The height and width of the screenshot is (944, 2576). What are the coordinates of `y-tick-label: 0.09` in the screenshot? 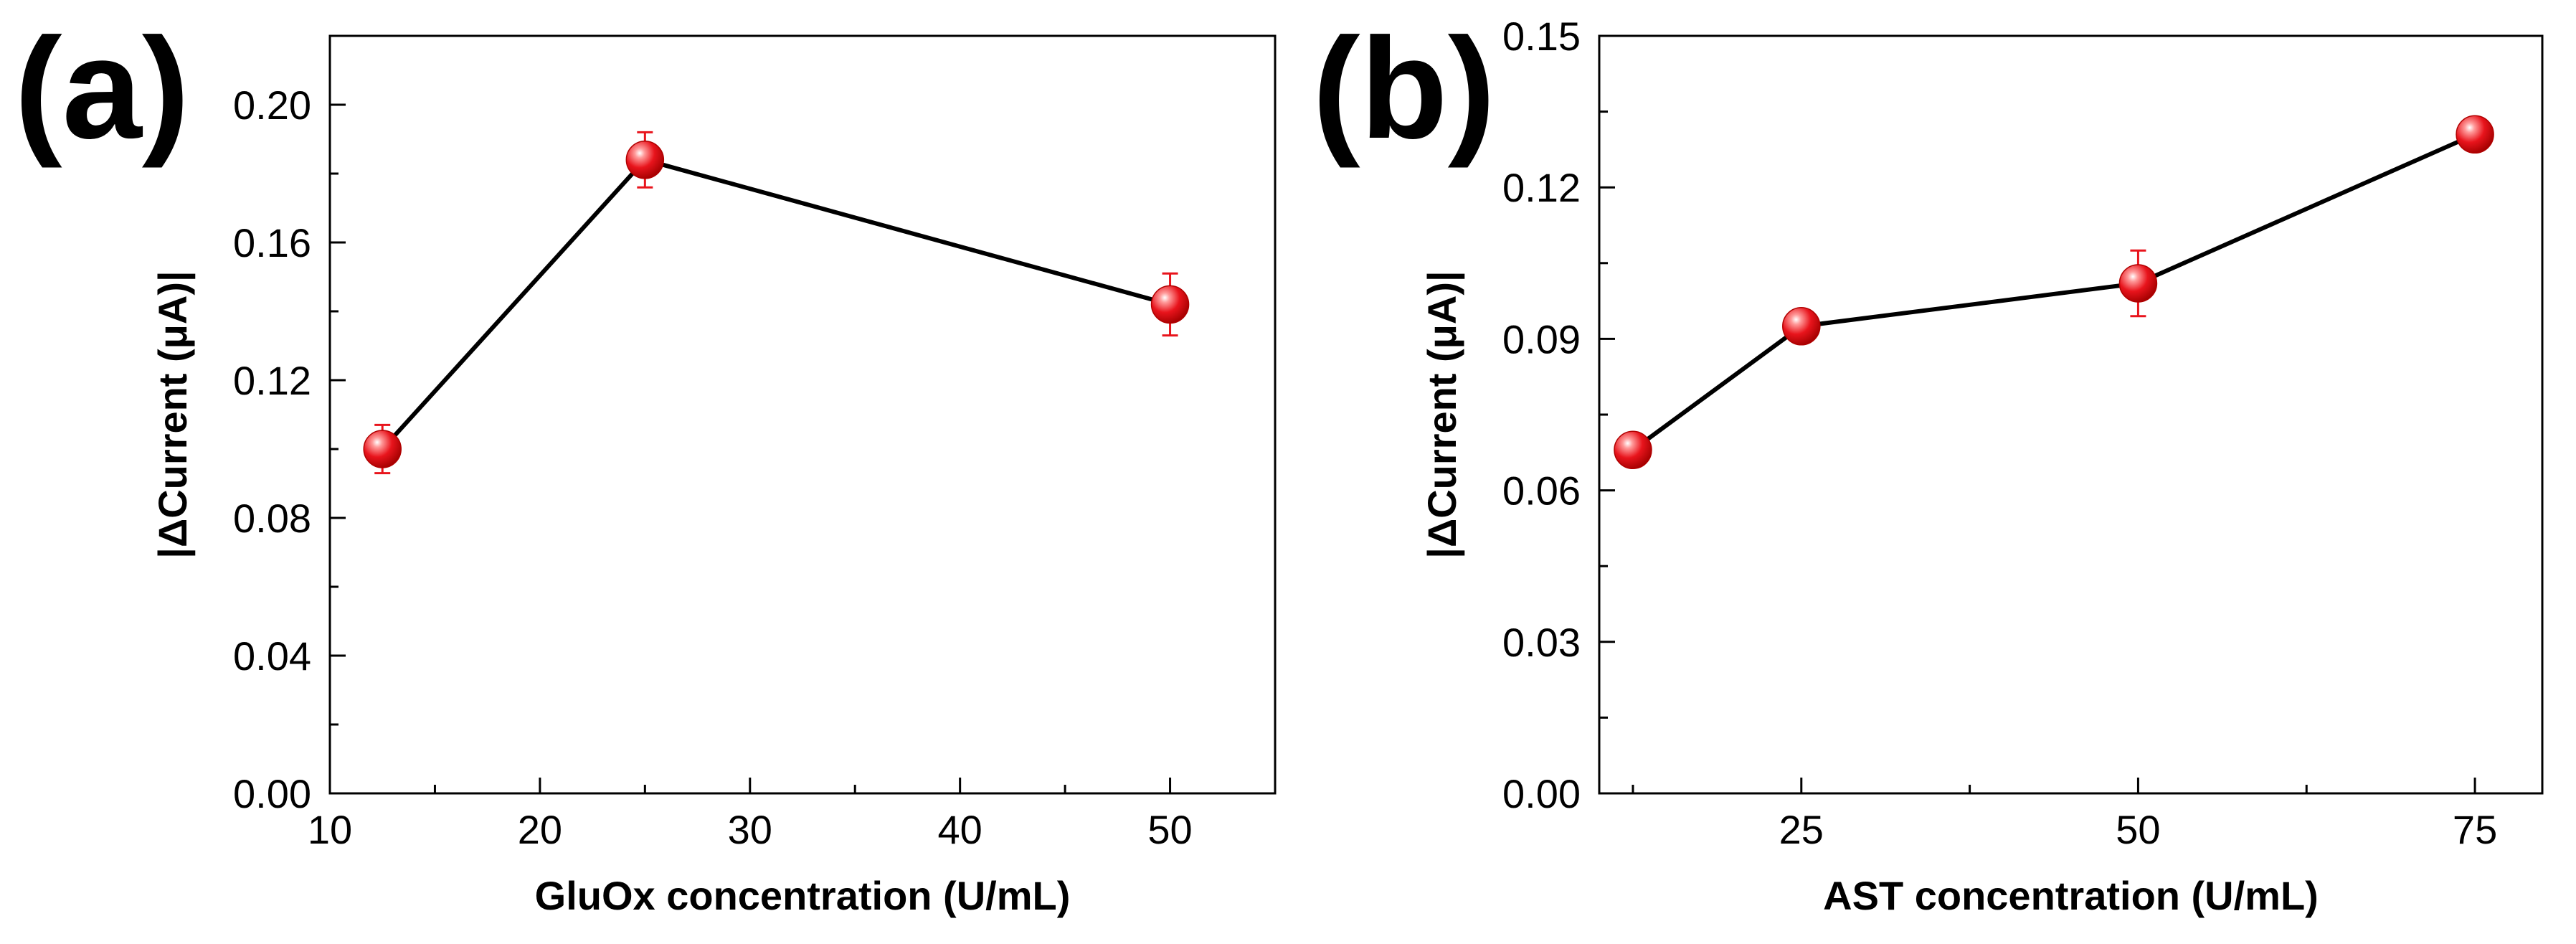 It's located at (1541, 339).